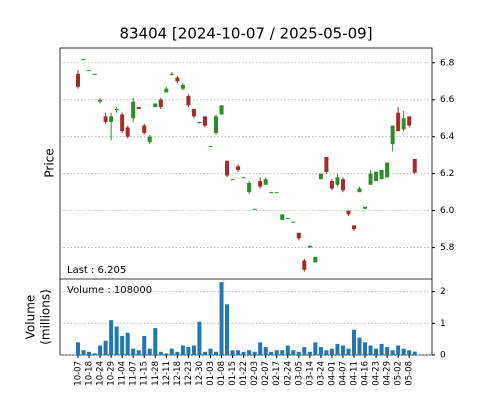  What do you see at coordinates (447, 174) in the screenshot?
I see `y-tick-label: 6.2` at bounding box center [447, 174].